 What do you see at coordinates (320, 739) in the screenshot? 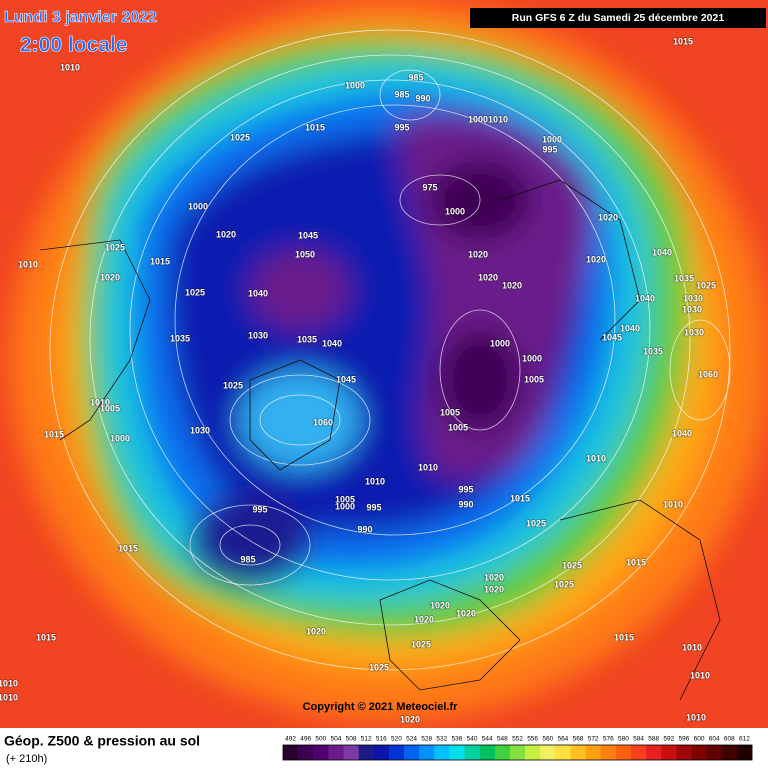
I see `legend-tick: 500` at bounding box center [320, 739].